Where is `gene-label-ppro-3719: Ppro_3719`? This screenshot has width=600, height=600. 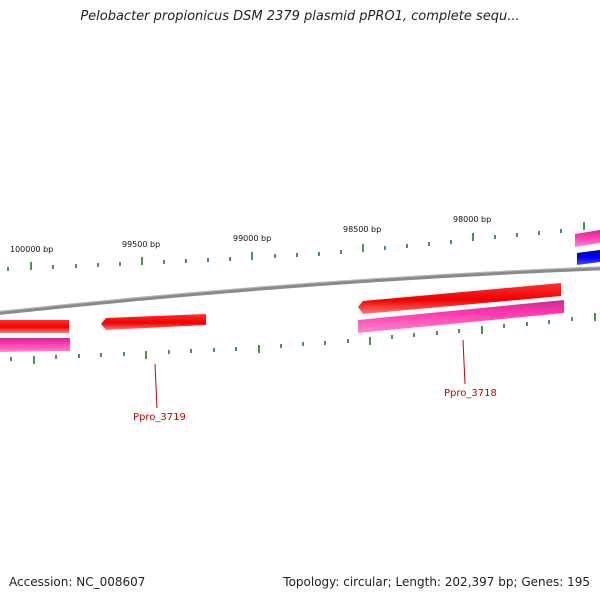 gene-label-ppro-3719: Ppro_3719 is located at coordinates (159, 417).